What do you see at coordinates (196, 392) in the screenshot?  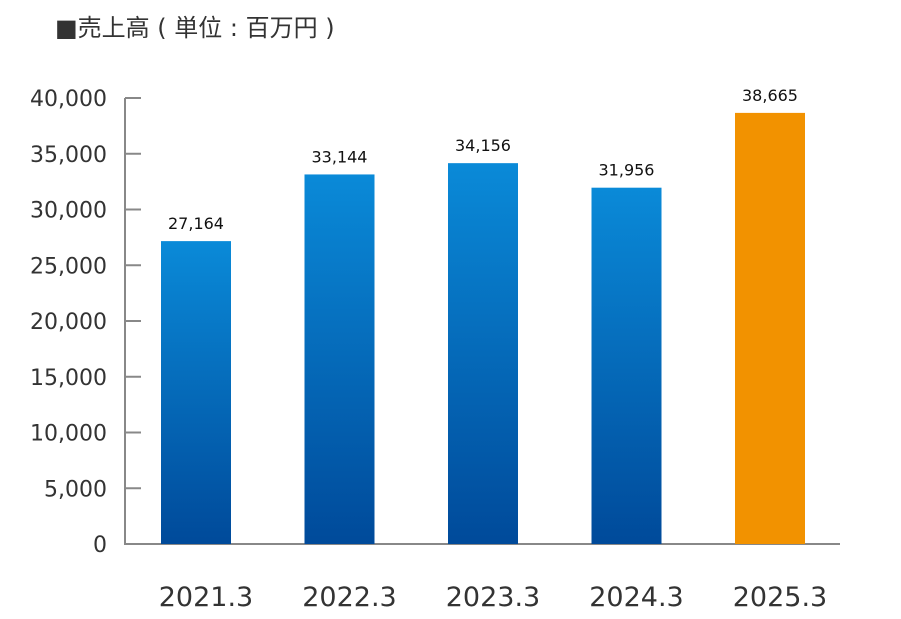 I see `bar-2021.3` at bounding box center [196, 392].